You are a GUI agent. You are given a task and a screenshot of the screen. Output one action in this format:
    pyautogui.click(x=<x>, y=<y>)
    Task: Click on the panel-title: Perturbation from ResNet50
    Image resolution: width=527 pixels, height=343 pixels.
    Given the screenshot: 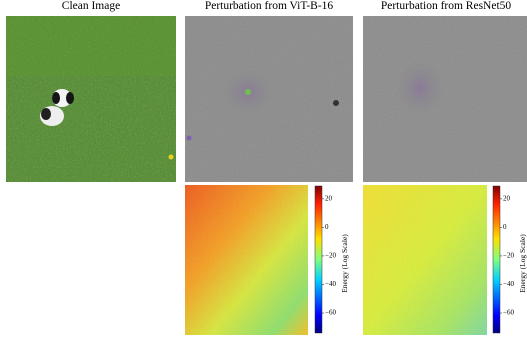 What is the action you would take?
    pyautogui.click(x=446, y=6)
    